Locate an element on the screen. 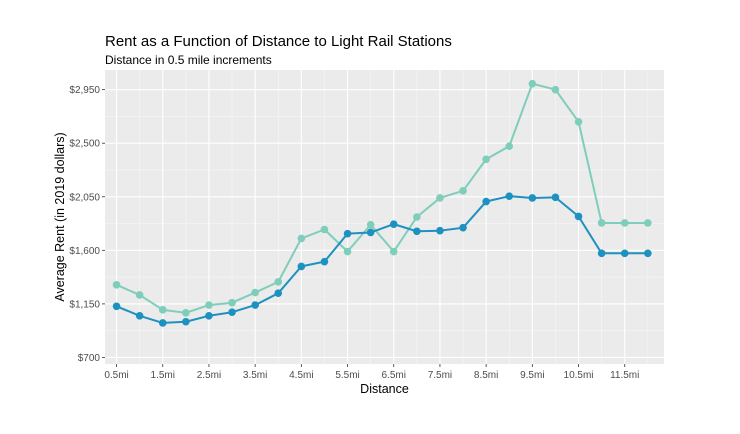 Image resolution: width=740 pixels, height=434 pixels. y-tick-label: $1,150 is located at coordinates (84, 304).